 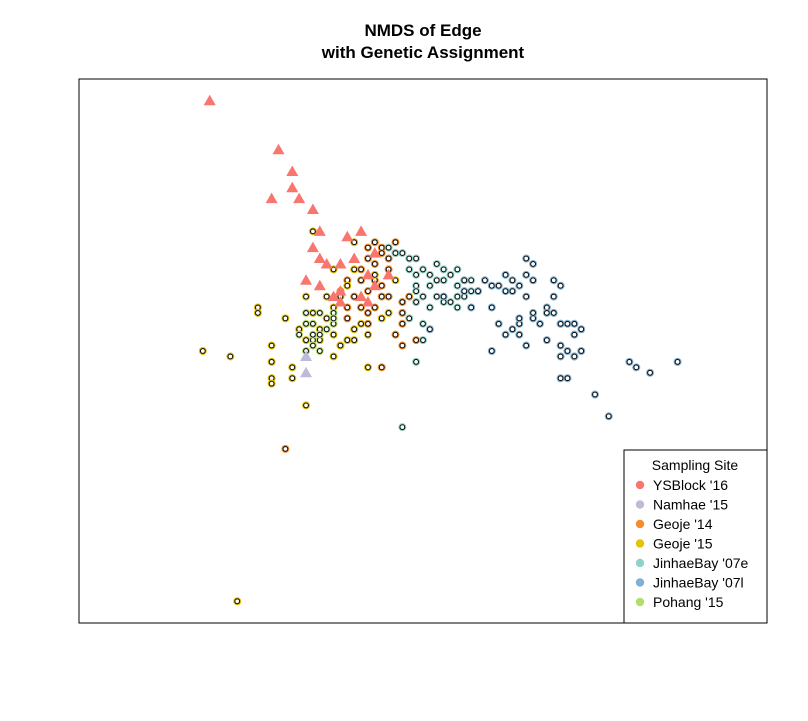 What do you see at coordinates (695, 465) in the screenshot?
I see `legend-title: Sampling Site` at bounding box center [695, 465].